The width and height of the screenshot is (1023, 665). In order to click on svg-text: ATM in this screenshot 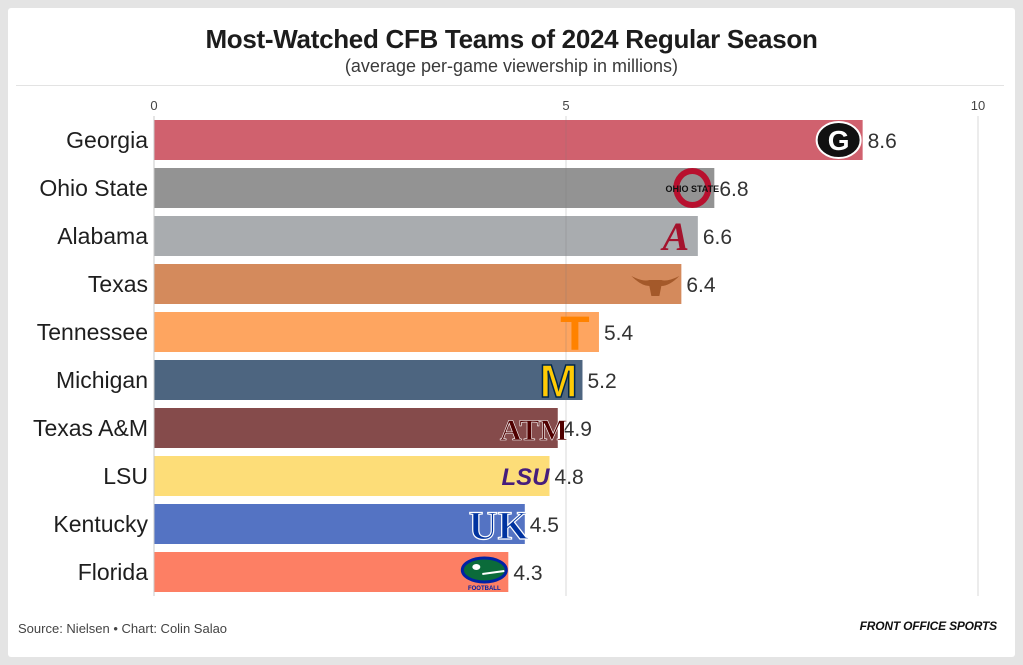, I will do `click(534, 430)`.